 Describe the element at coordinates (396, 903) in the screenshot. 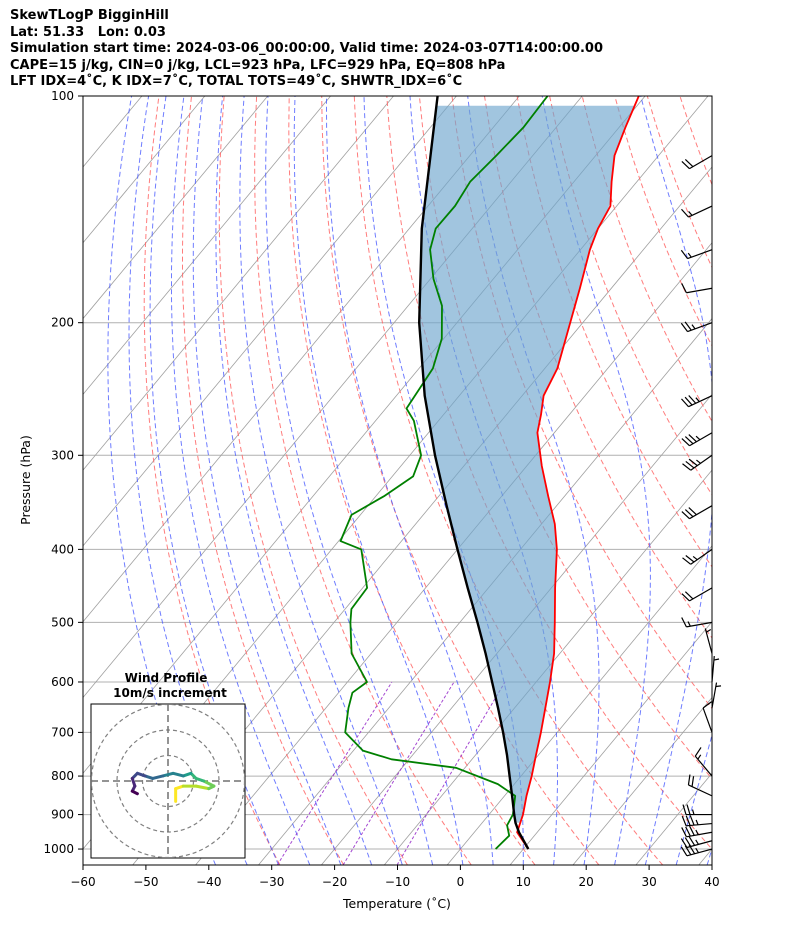

I see `x-axis-label: Temperature (˚C)` at that location.